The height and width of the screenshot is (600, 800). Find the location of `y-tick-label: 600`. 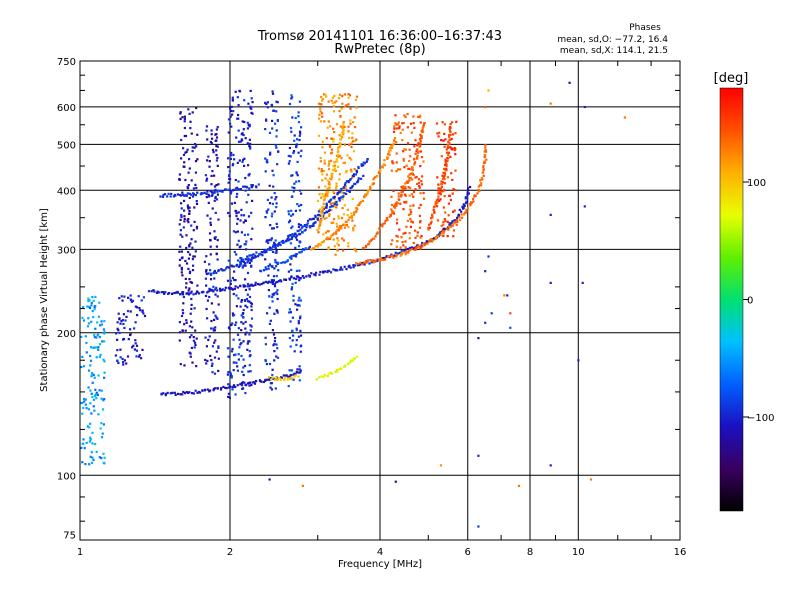

y-tick-label: 600 is located at coordinates (66, 108).